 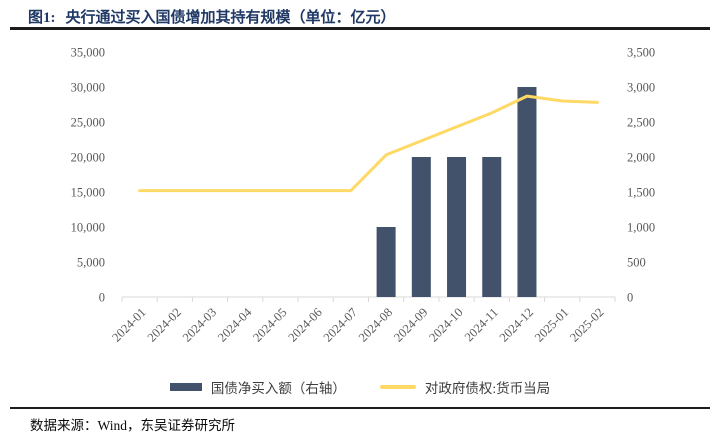 I want to click on x-axis-label: 2025-01, so click(x=551, y=324).